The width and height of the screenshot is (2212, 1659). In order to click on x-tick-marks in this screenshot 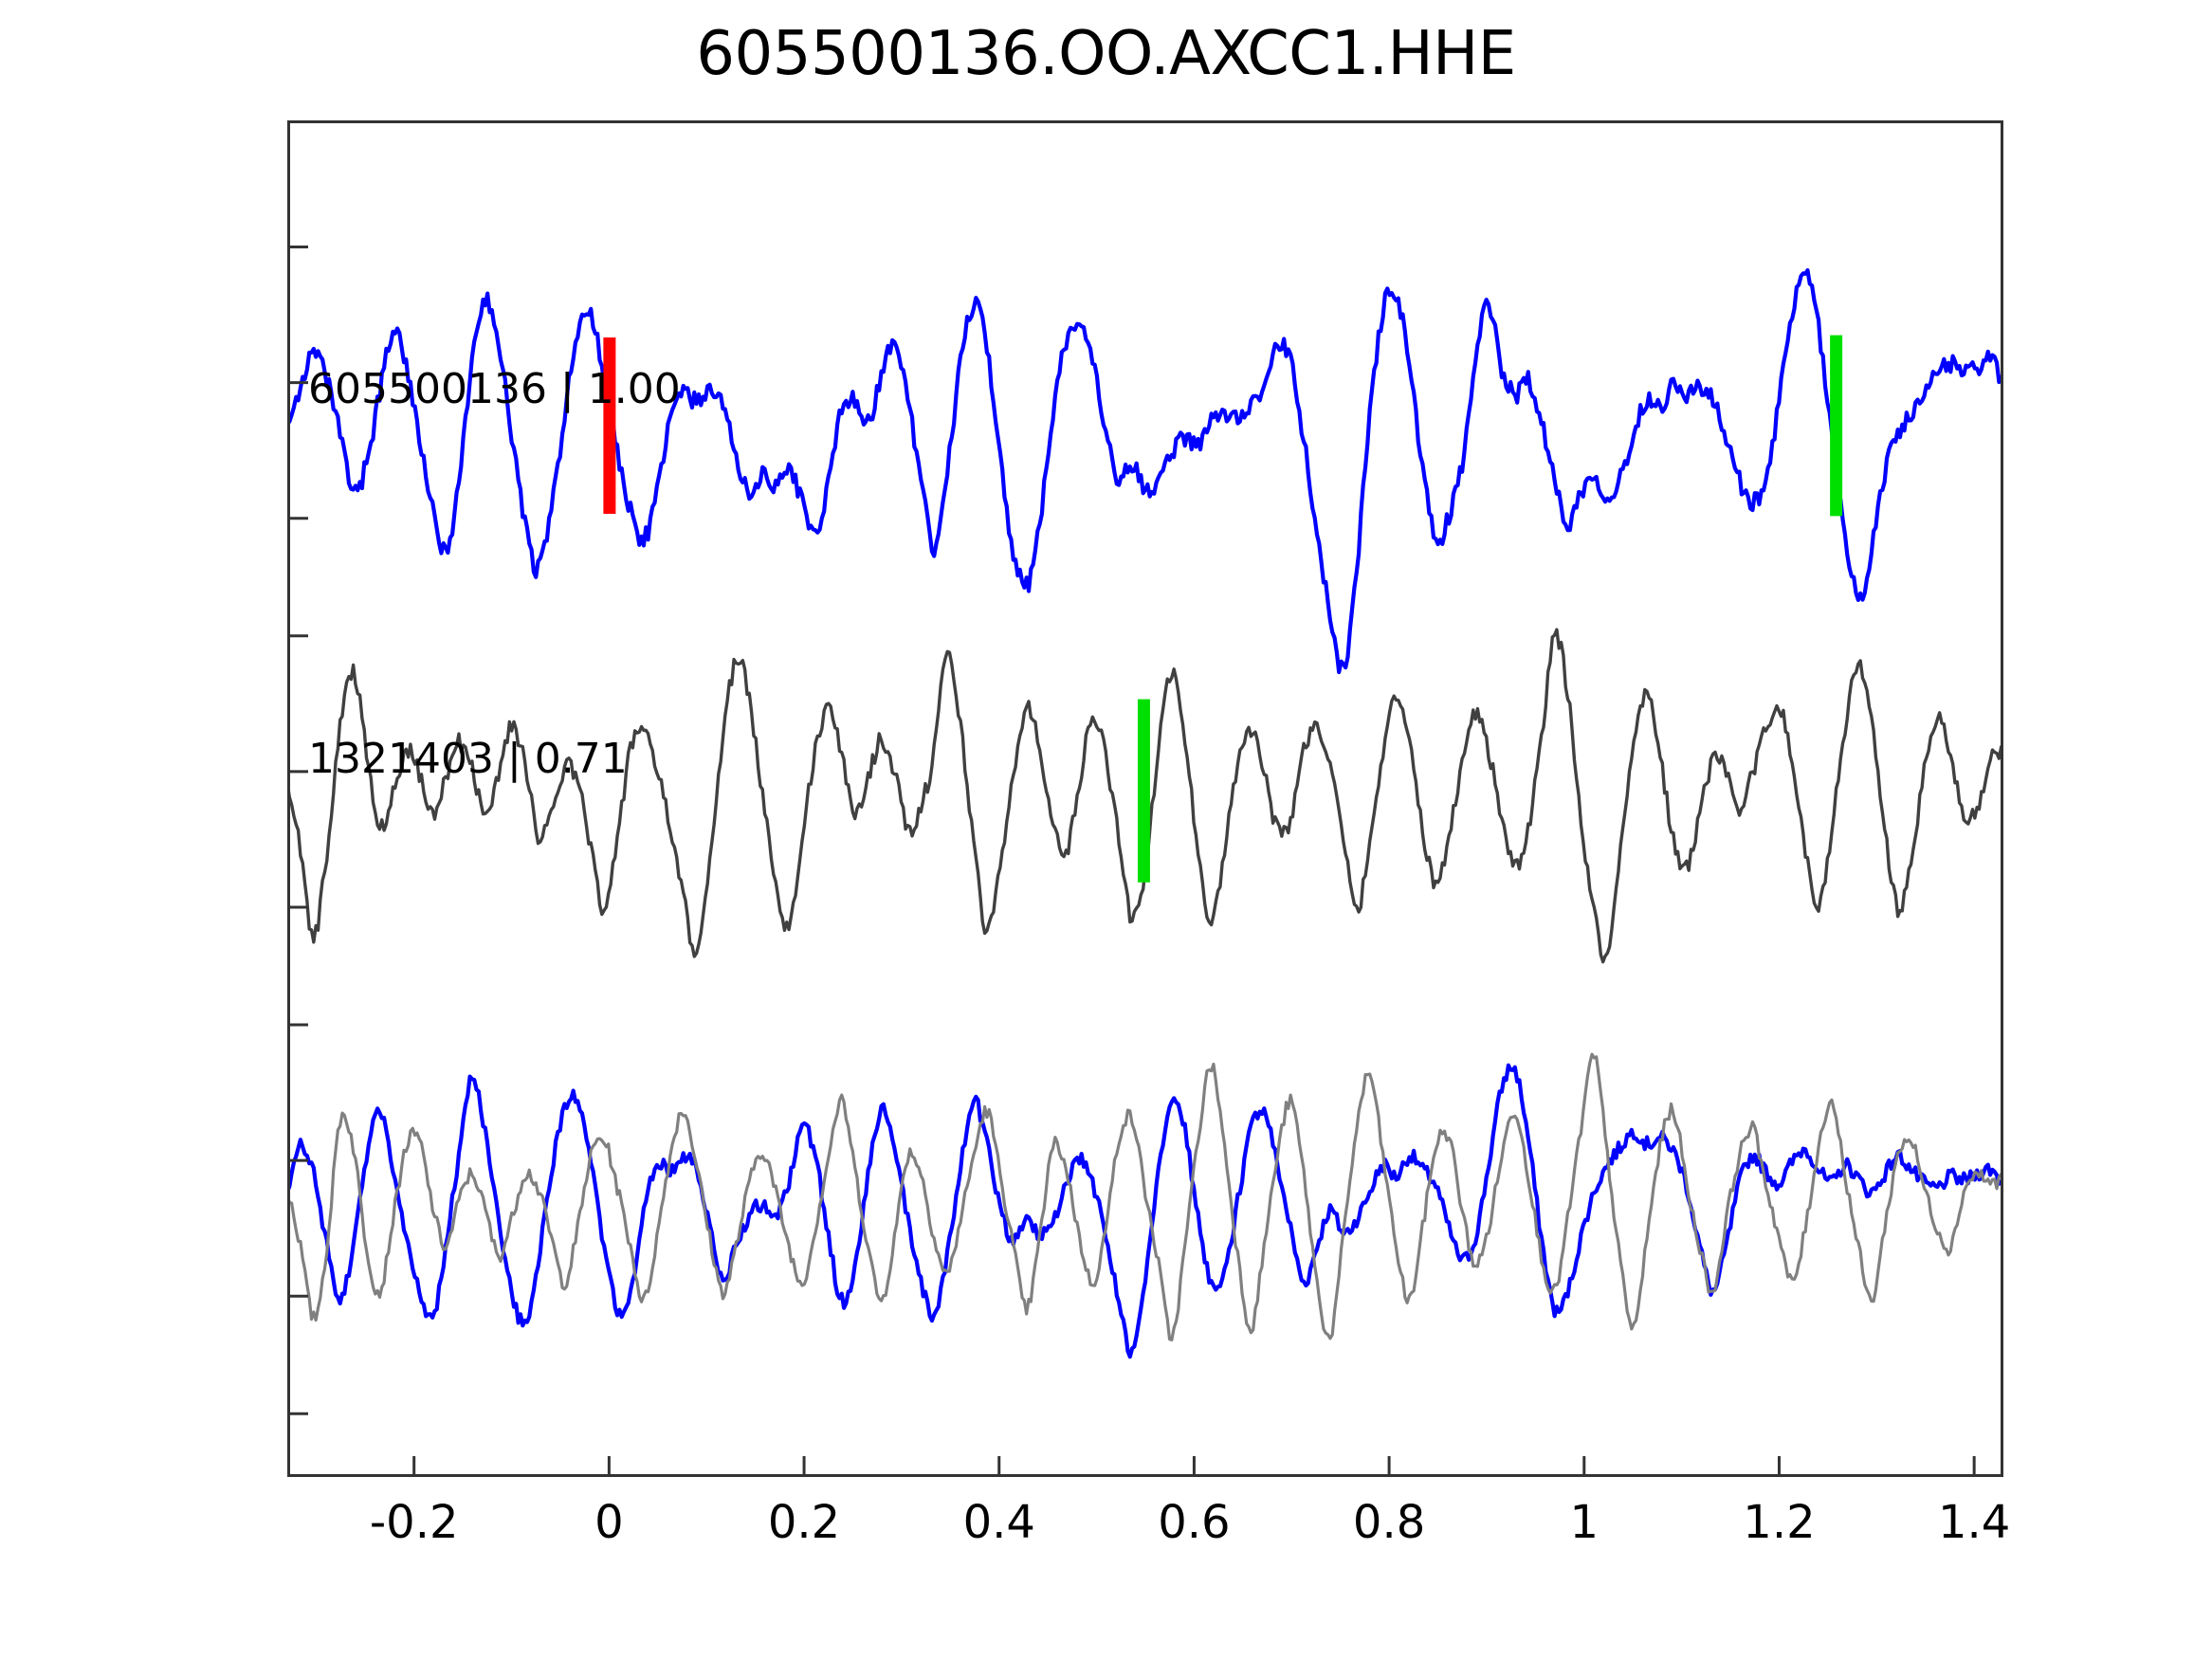, I will do `click(1194, 1466)`.